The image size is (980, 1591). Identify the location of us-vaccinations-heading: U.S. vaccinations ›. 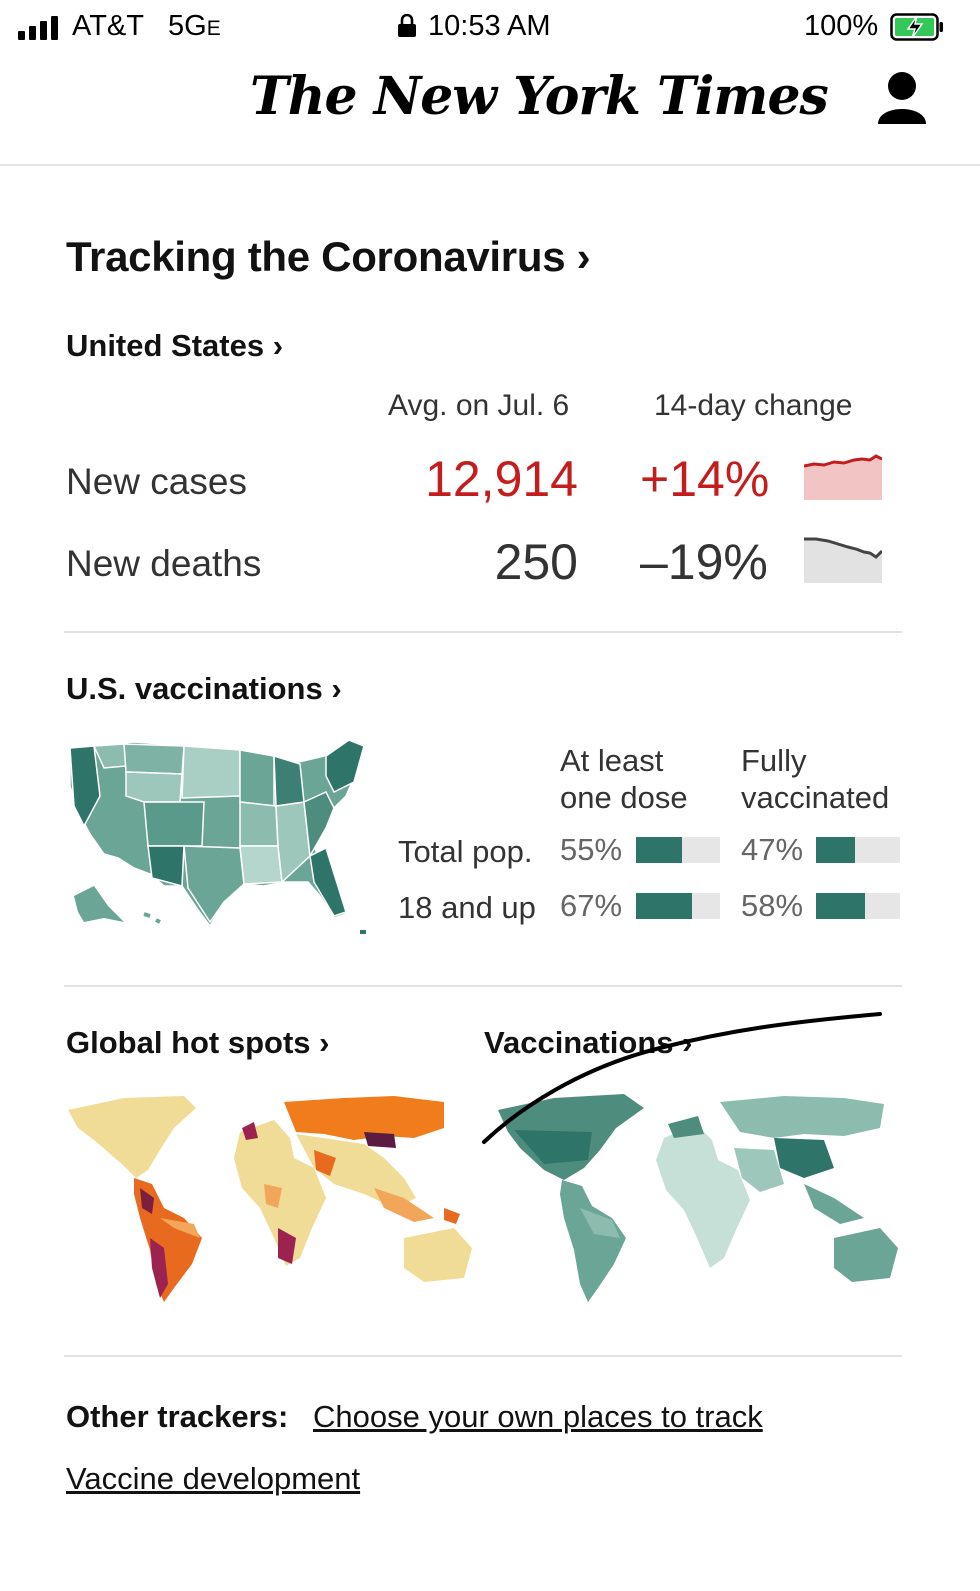
(204, 688).